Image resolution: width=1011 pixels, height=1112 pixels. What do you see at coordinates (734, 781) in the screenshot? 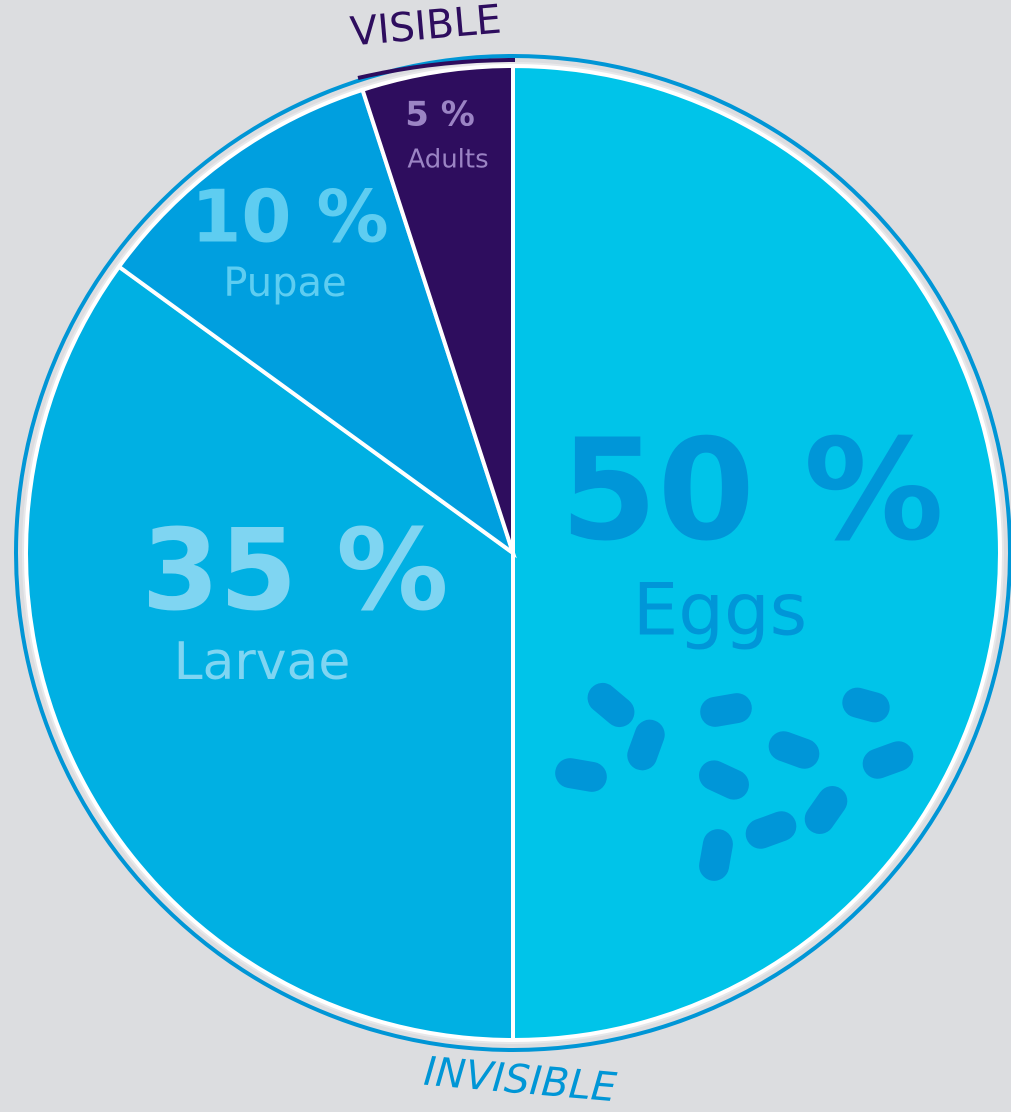
I see `egg-icons` at bounding box center [734, 781].